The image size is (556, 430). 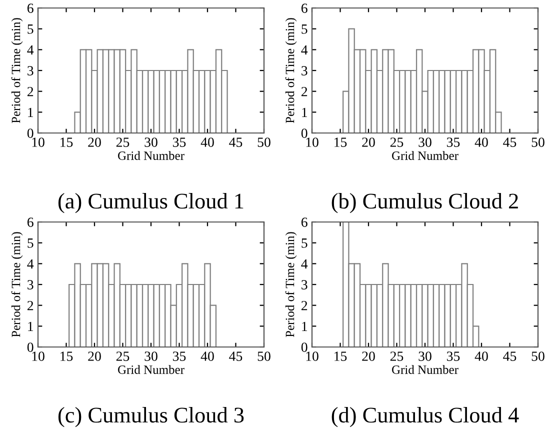 I want to click on text: (c) Cumulus Cloud 3, so click(x=151, y=417).